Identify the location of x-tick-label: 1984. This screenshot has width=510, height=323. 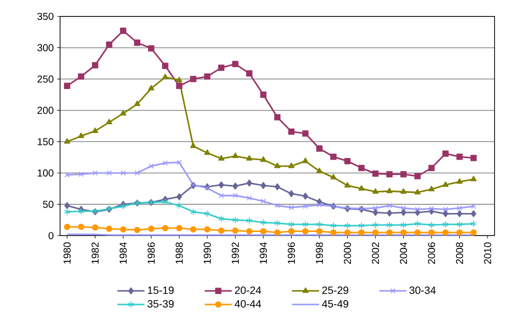
(123, 253).